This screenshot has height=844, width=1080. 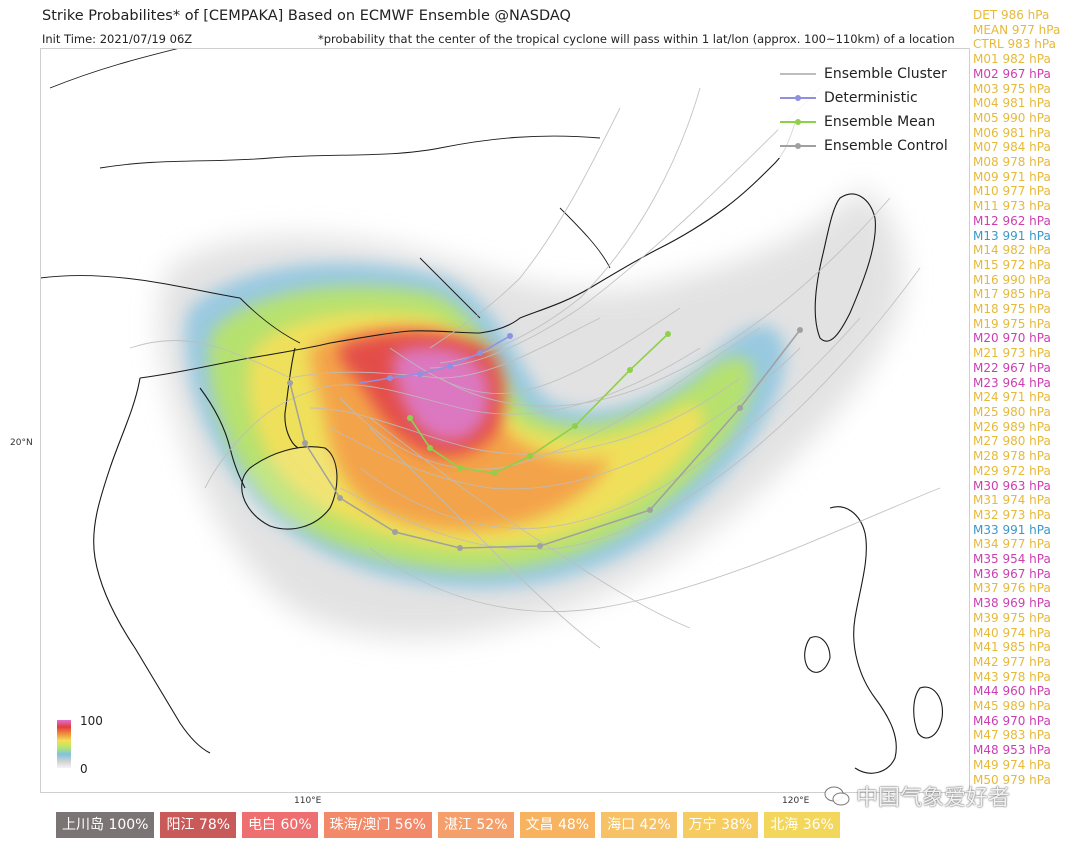 I want to click on location-probability-chip: 万宁 38%, so click(x=720, y=825).